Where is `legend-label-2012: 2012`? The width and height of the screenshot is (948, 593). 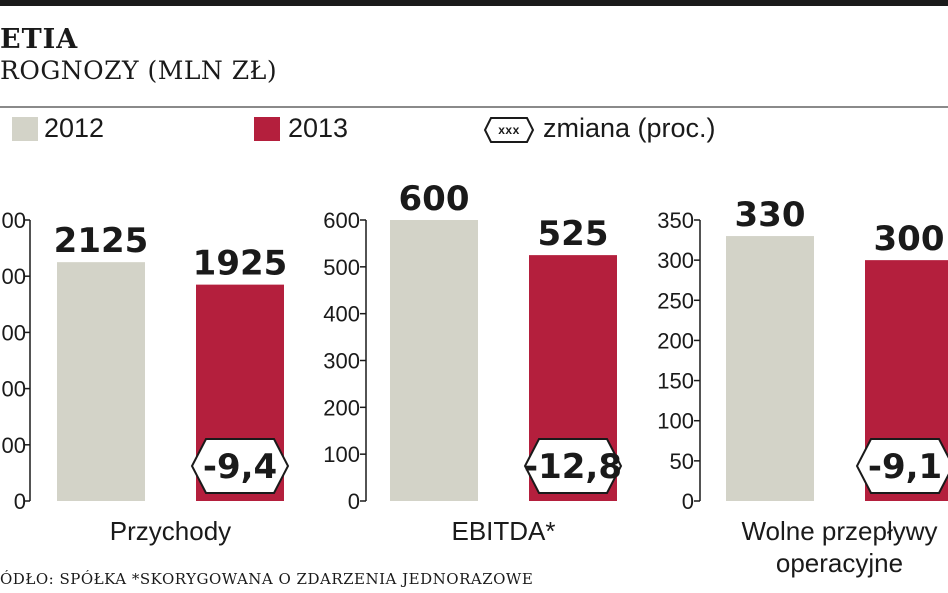
legend-label-2012: 2012 is located at coordinates (74, 128).